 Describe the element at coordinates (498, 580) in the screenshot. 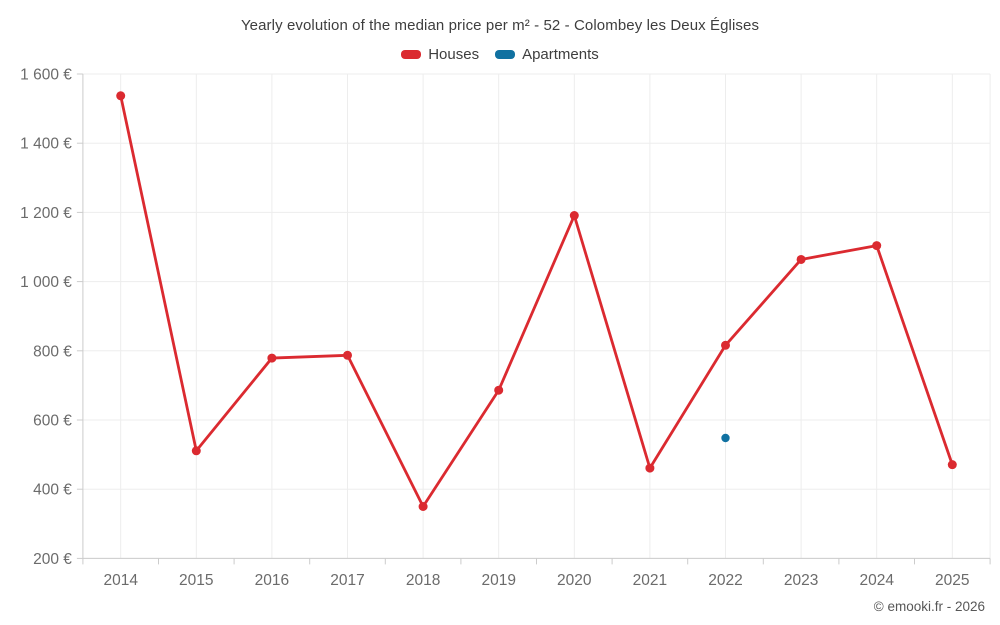

I see `x-axis-tick-label: 2019` at that location.